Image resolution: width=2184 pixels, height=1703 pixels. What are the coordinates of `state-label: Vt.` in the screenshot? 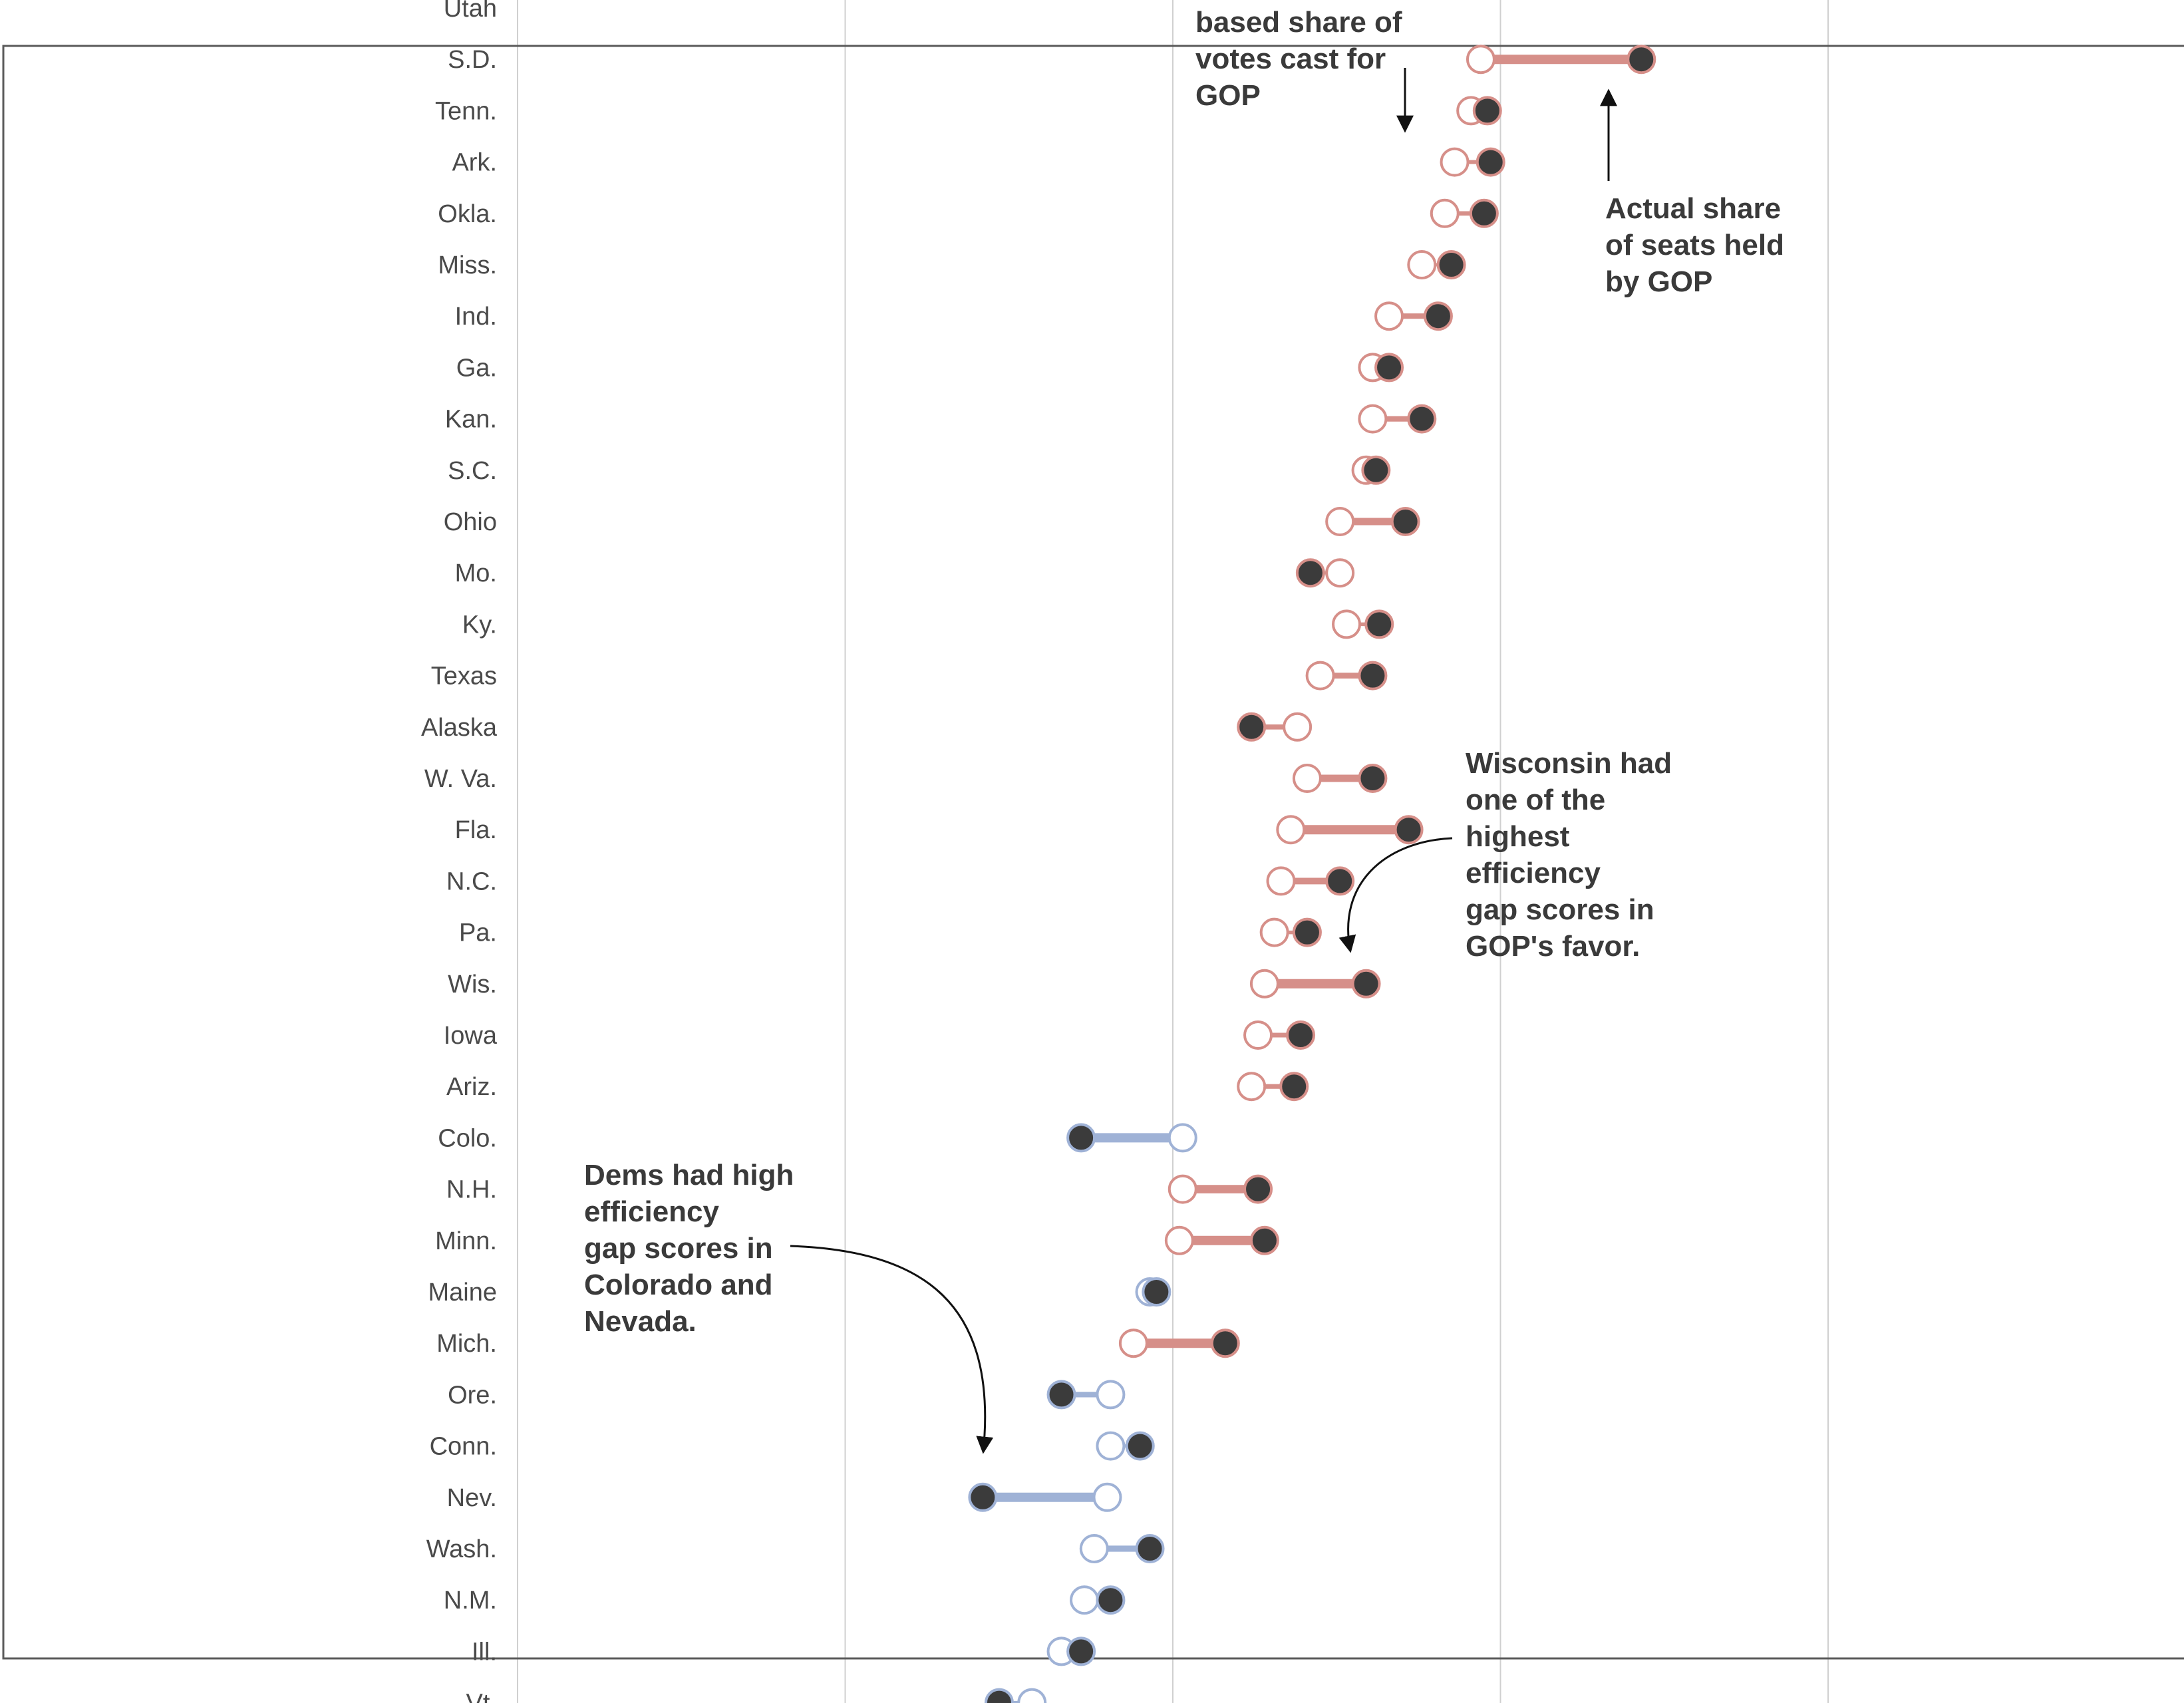 It's located at (481, 1696).